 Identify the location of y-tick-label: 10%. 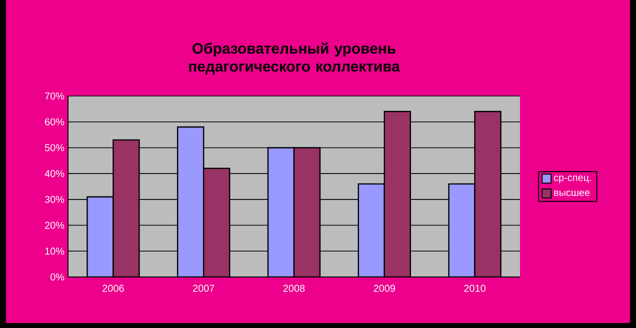
(54, 251).